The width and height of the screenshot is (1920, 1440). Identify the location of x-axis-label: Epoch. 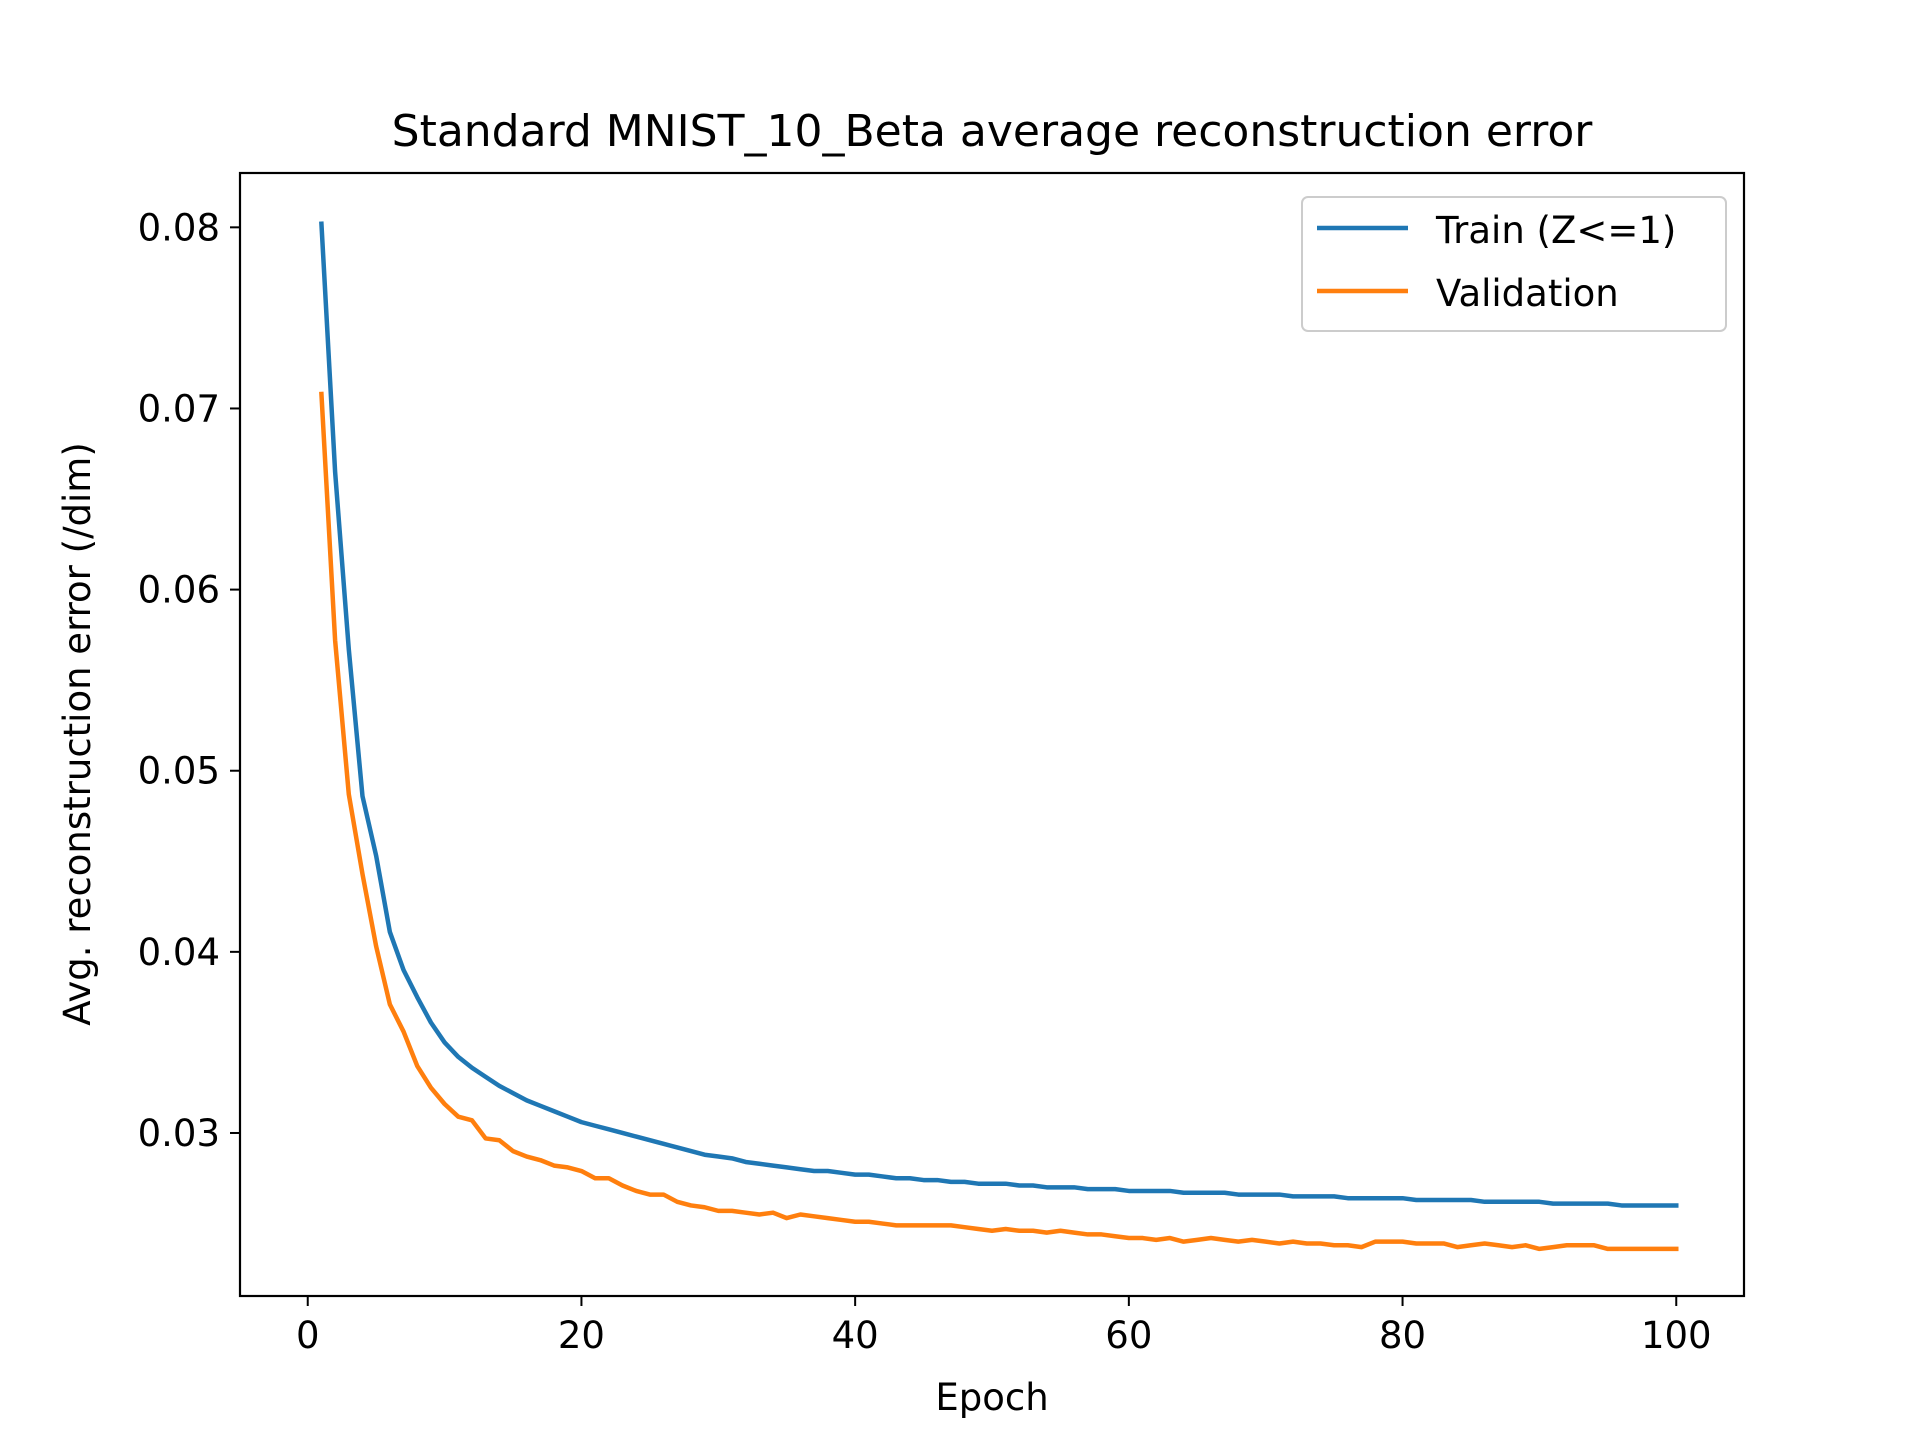
(991, 1397).